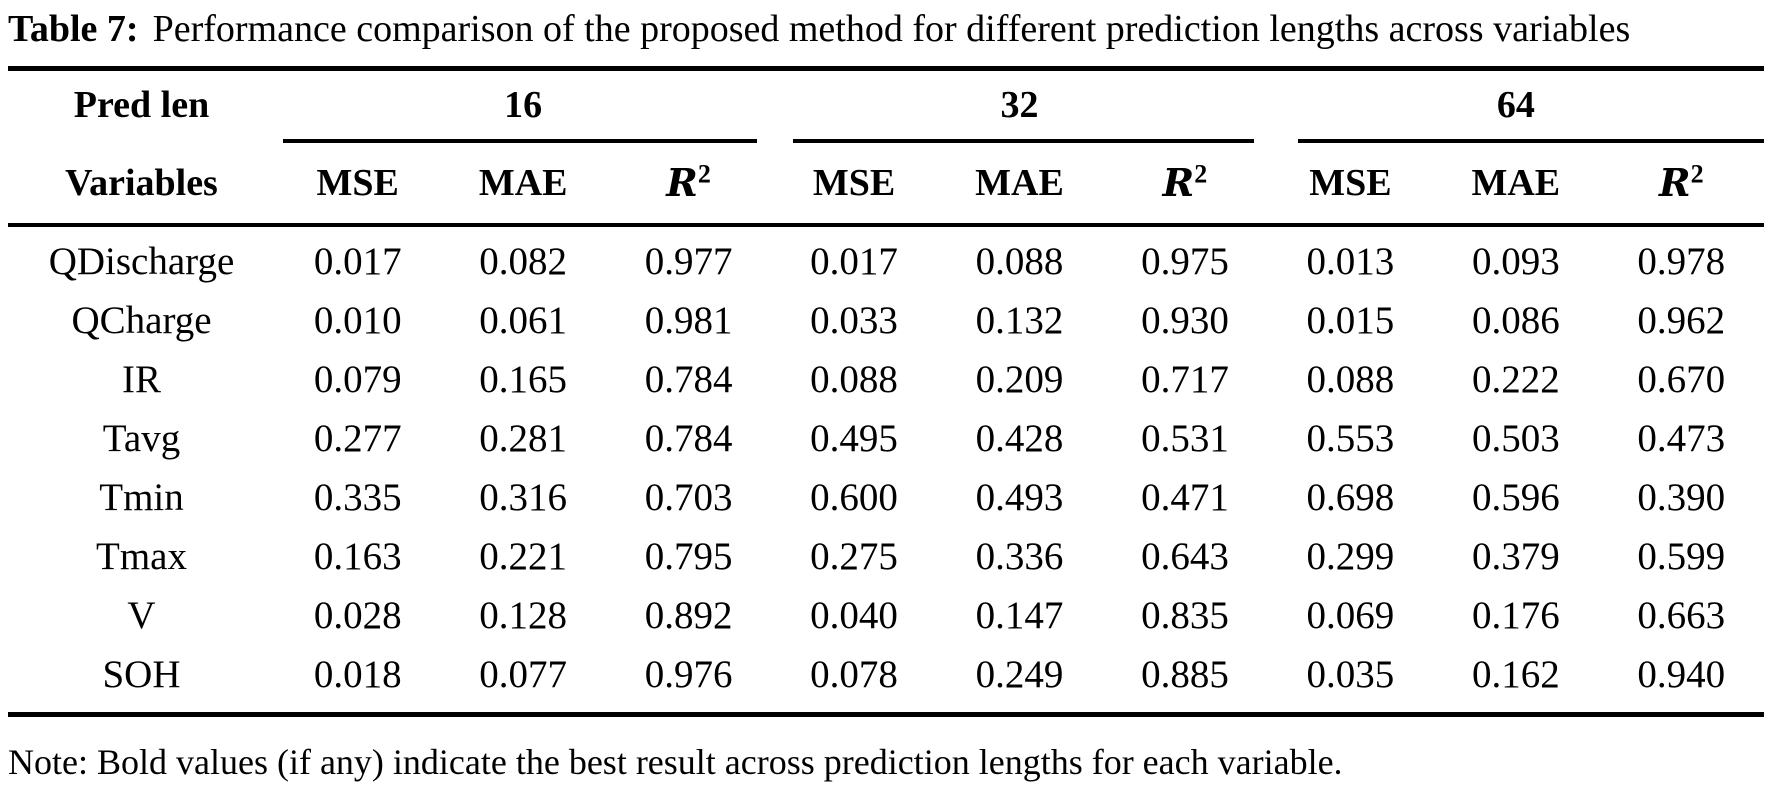  What do you see at coordinates (523, 556) in the screenshot?
I see `metric-value: 0.221` at bounding box center [523, 556].